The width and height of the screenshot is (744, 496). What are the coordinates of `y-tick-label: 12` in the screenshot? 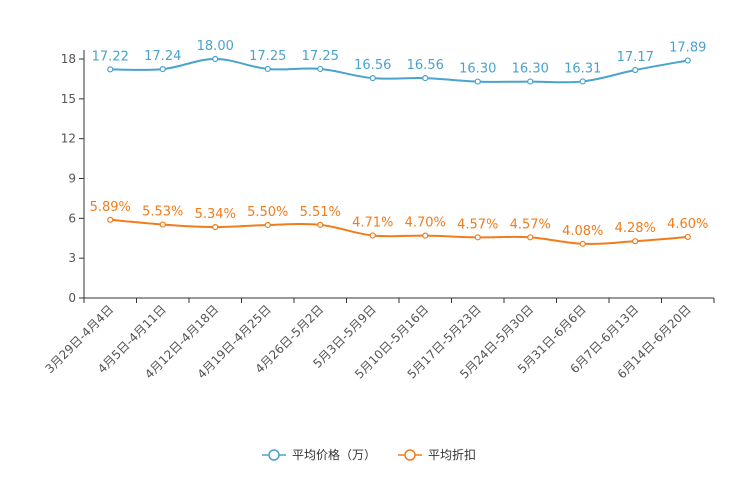 It's located at (68, 139).